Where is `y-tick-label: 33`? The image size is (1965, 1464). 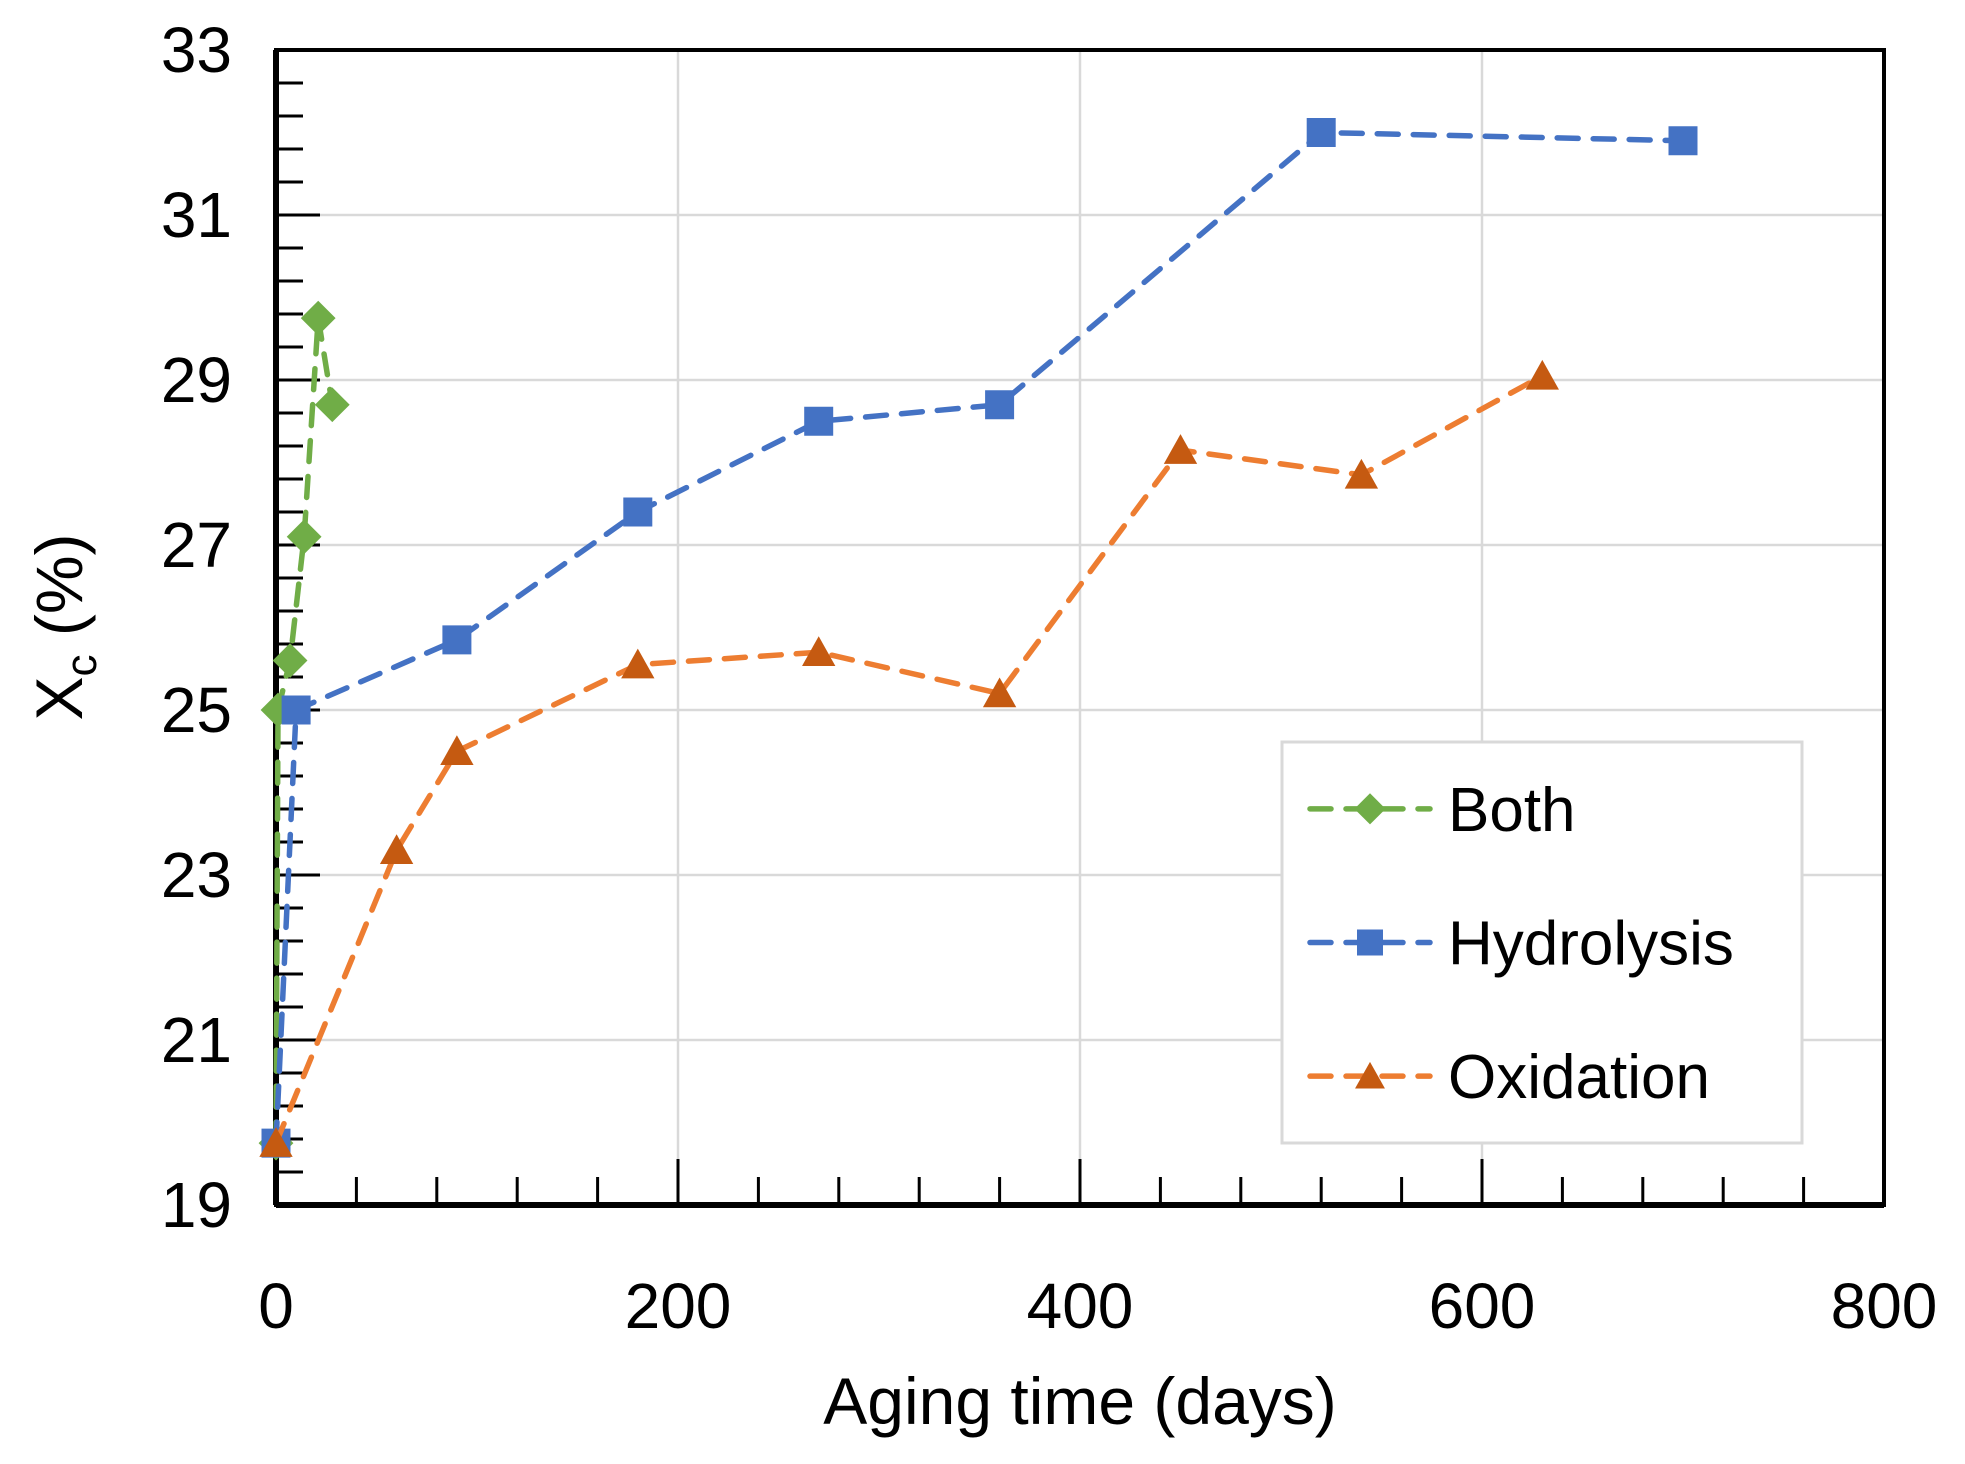 y-tick-label: 33 is located at coordinates (196, 50).